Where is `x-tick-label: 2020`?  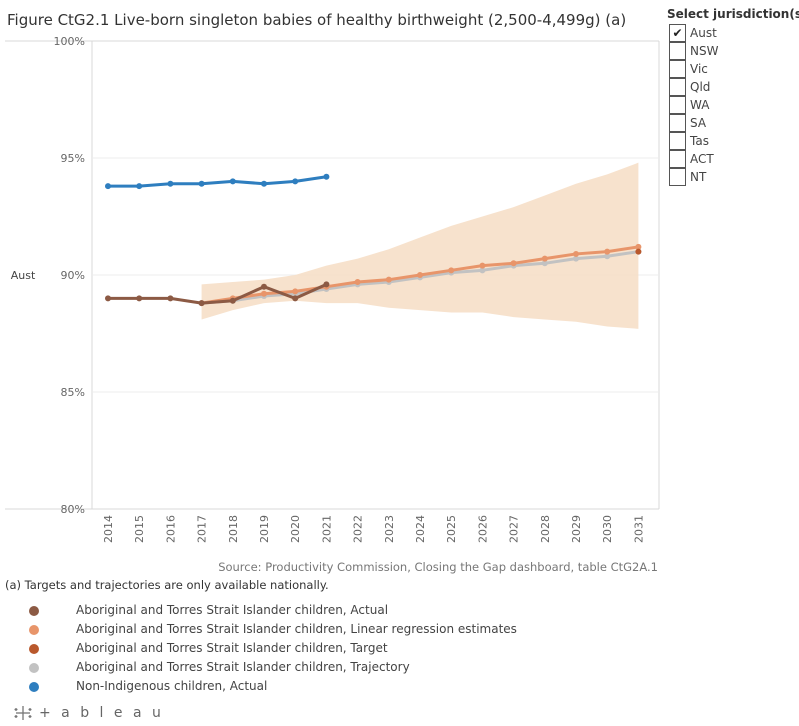
x-tick-label: 2020 is located at coordinates (295, 529).